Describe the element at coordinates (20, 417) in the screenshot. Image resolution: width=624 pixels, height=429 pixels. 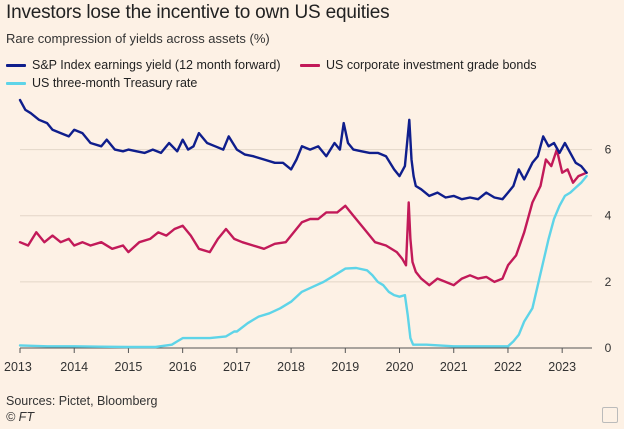
I see `copyright-note: © FT` at that location.